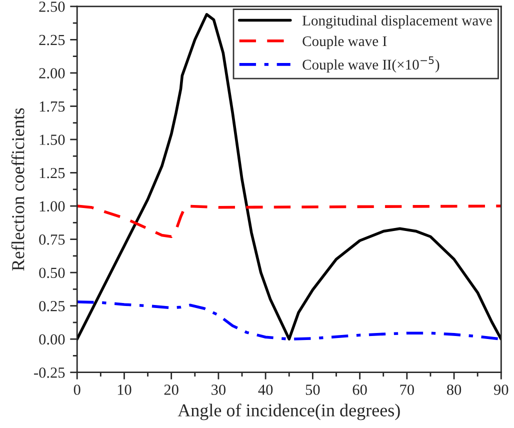  I want to click on x-tick-label: 30, so click(219, 389).